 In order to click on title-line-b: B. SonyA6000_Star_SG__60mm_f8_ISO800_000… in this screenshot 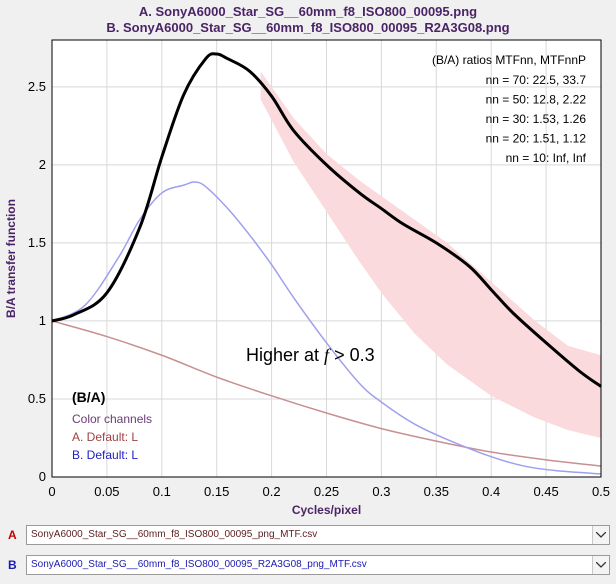, I will do `click(308, 27)`.